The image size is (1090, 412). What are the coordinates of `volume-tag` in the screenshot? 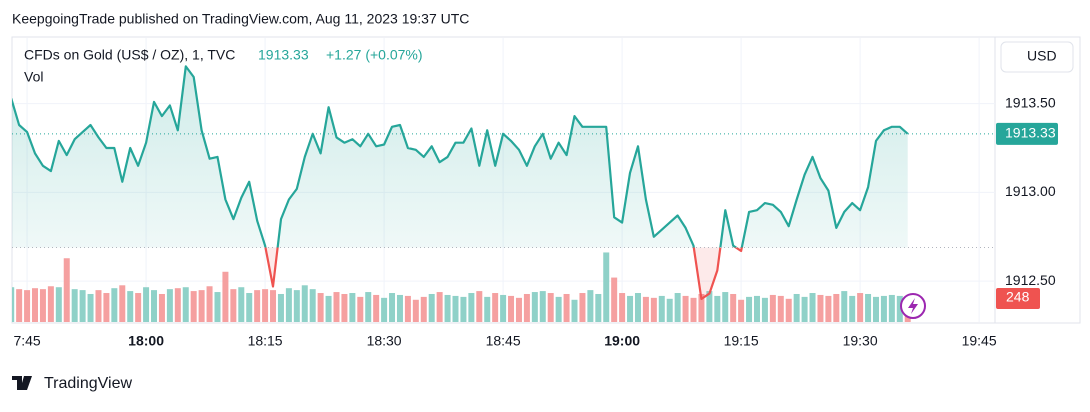 It's located at (1018, 299).